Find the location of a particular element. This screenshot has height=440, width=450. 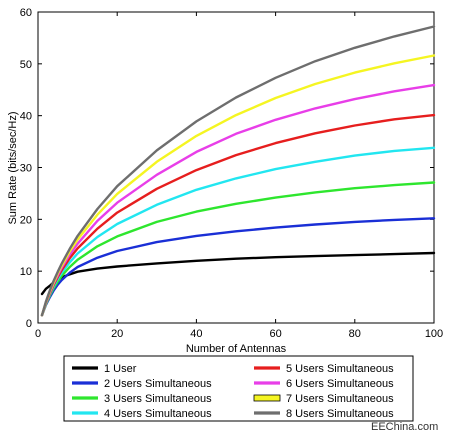

legend-label: 1 User is located at coordinates (120, 369).